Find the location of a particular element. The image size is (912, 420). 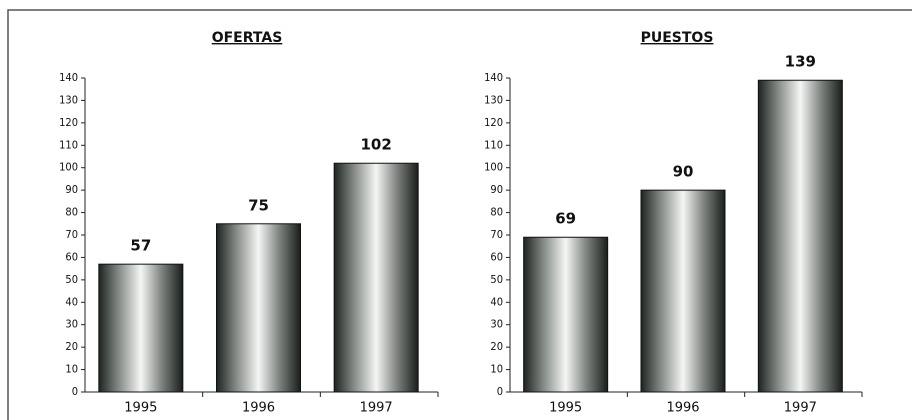

value-label: 69 is located at coordinates (565, 219).